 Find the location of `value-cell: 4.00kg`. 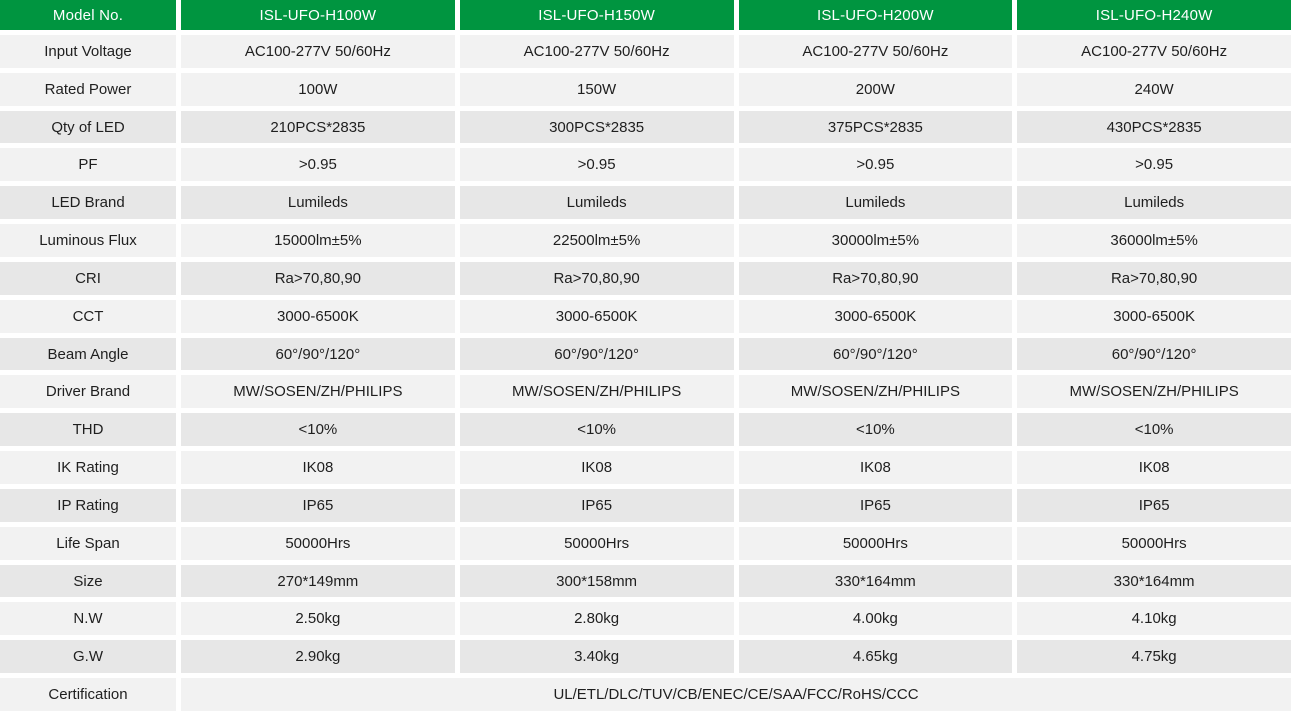

value-cell: 4.00kg is located at coordinates (875, 619).